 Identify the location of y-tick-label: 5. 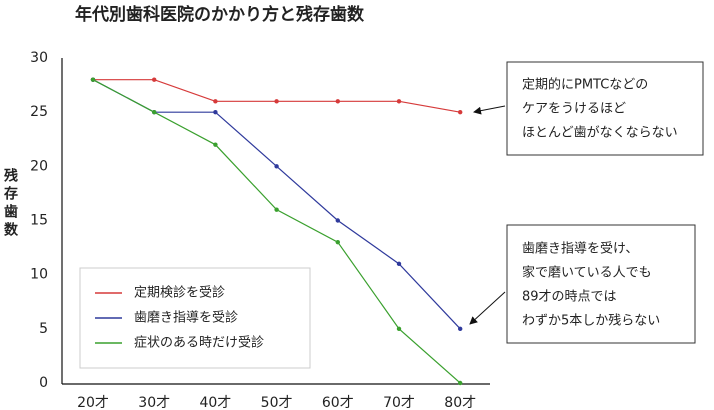
(43, 329).